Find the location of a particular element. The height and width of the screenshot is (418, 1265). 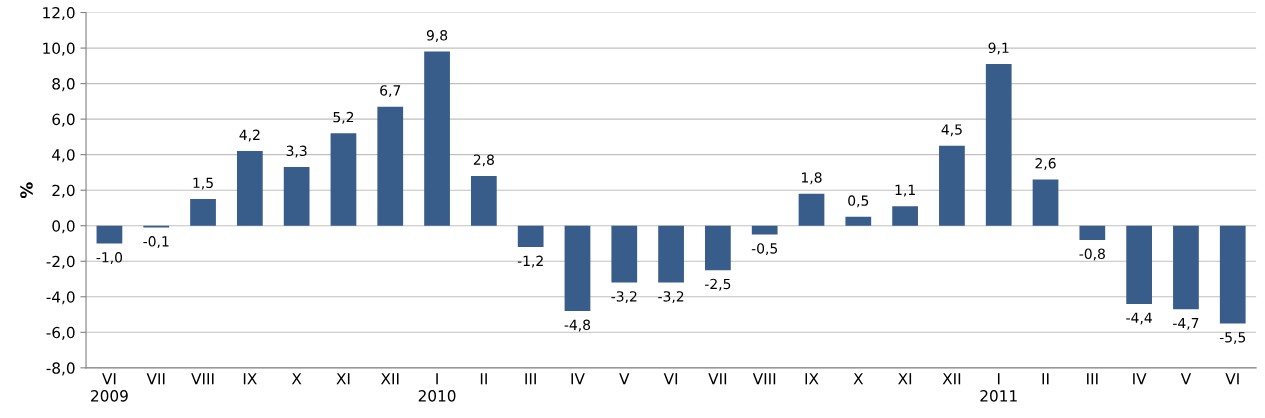

data-label: 3,3 is located at coordinates (296, 151).